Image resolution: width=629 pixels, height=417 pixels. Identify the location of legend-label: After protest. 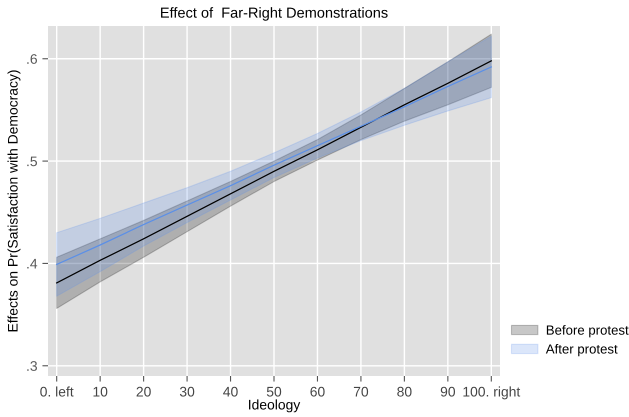
(582, 350).